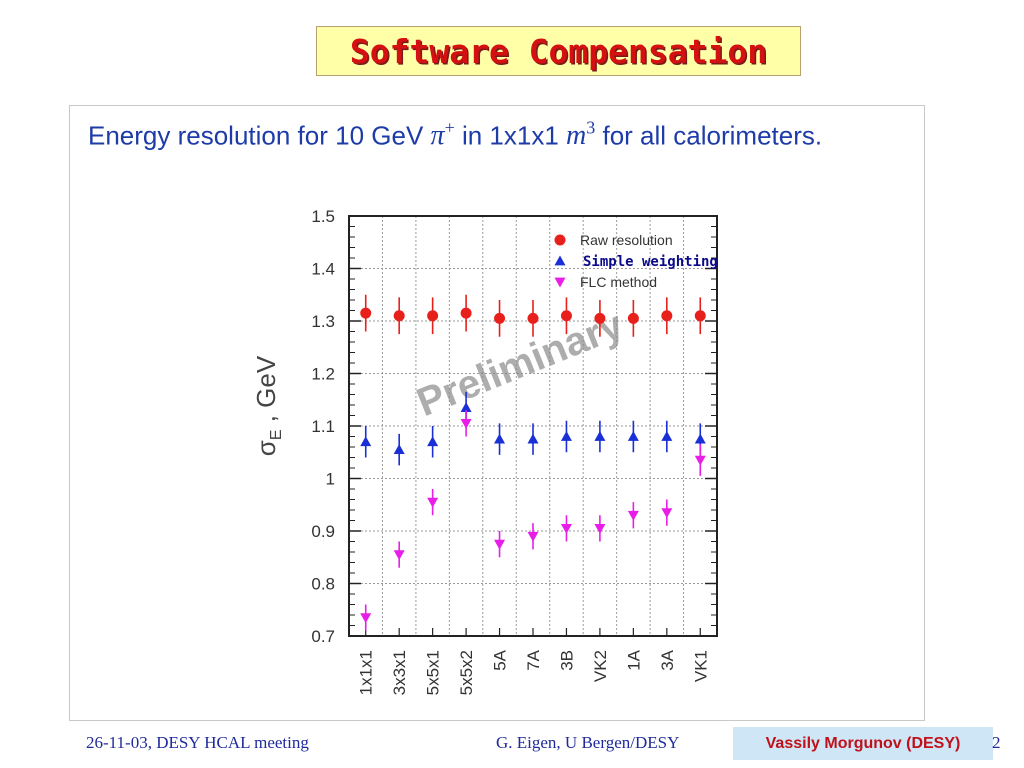 This screenshot has width=1024, height=768. I want to click on x-tick-label: VK1, so click(700, 666).